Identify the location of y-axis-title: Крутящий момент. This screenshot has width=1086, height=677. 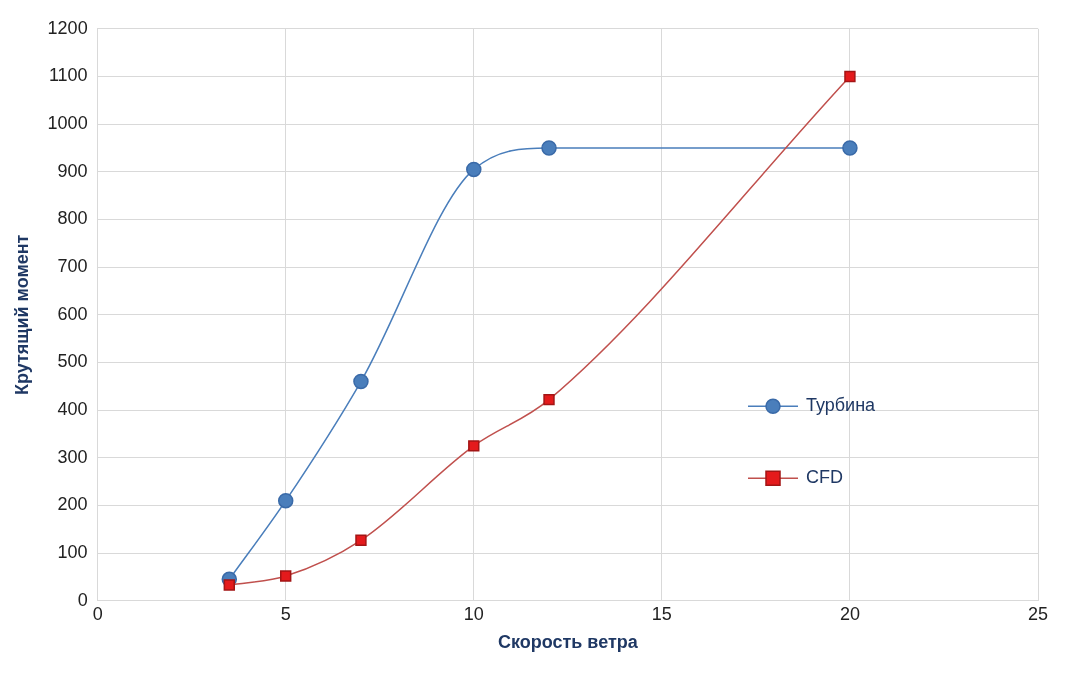
(21, 315).